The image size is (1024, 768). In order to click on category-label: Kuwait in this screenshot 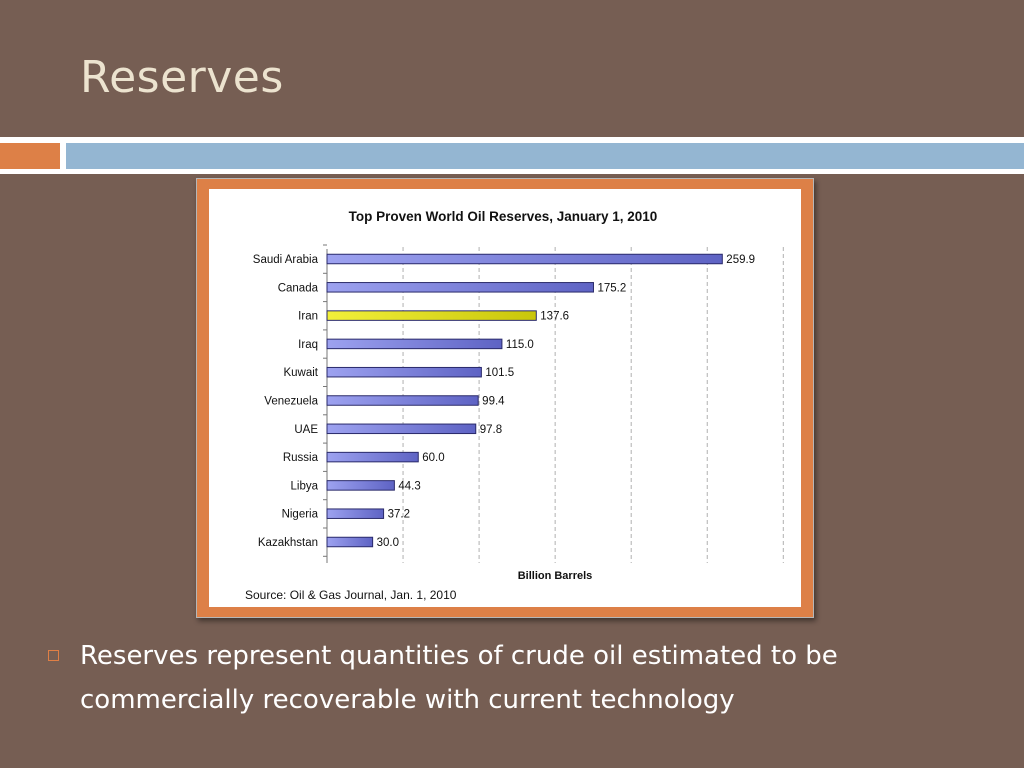, I will do `click(300, 373)`.